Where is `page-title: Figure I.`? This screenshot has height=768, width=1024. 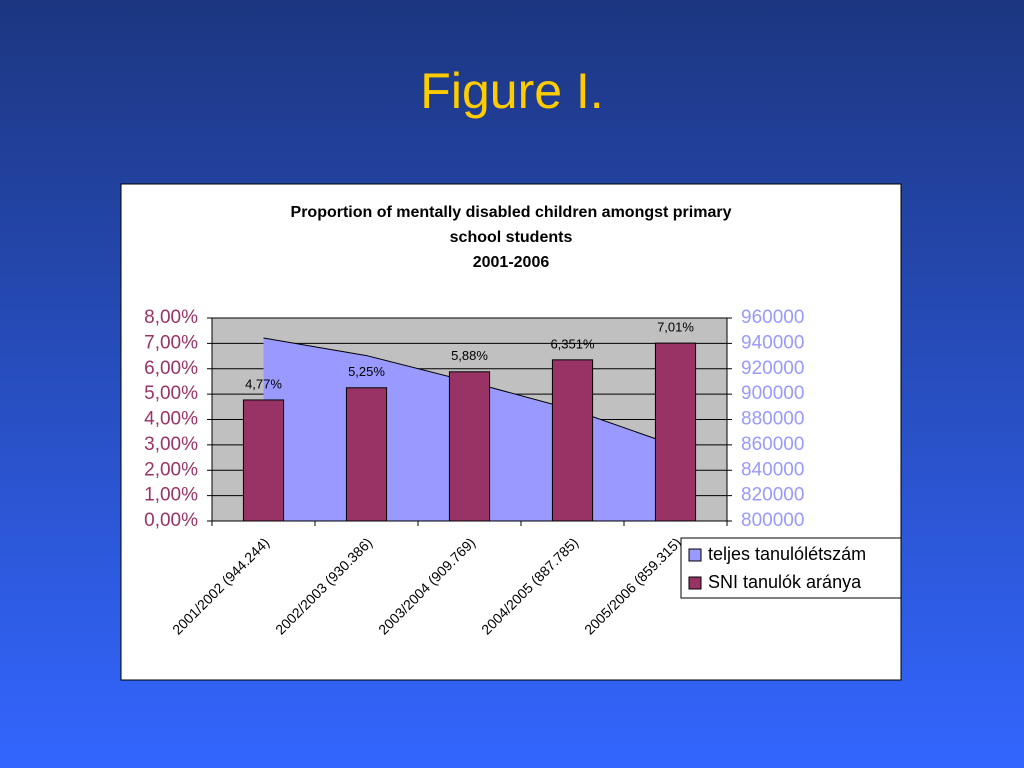
page-title: Figure I. is located at coordinates (511, 91).